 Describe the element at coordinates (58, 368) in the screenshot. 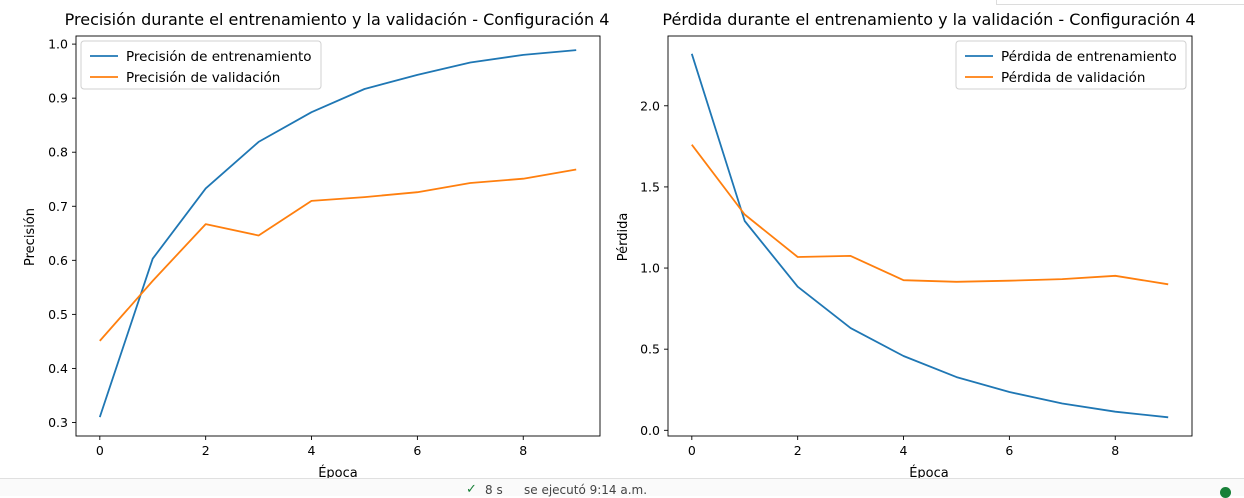

I see `y-tick-label: 0.4` at that location.